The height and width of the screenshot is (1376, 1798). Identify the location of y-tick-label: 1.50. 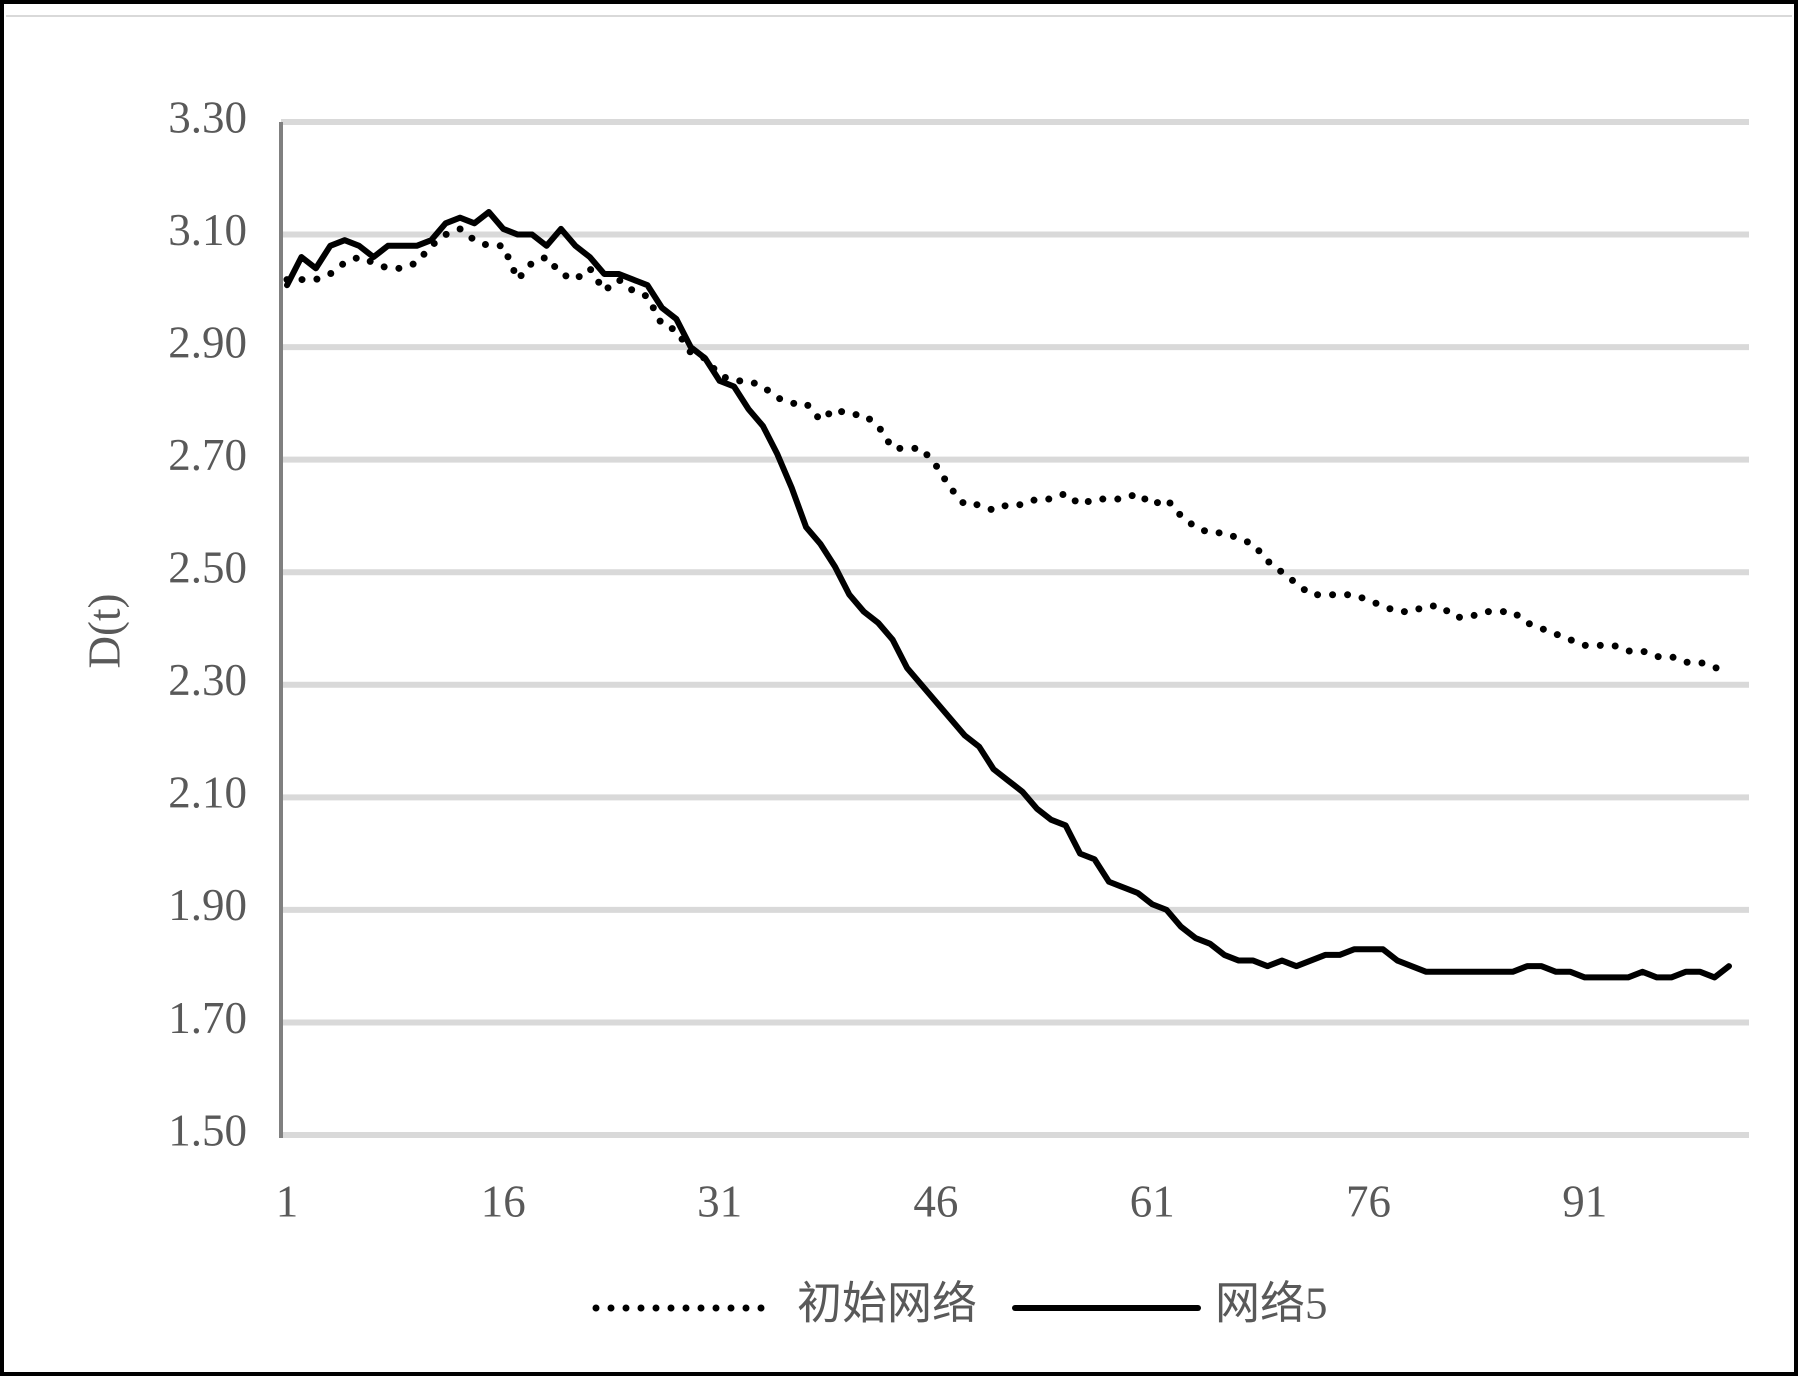
(207, 1130).